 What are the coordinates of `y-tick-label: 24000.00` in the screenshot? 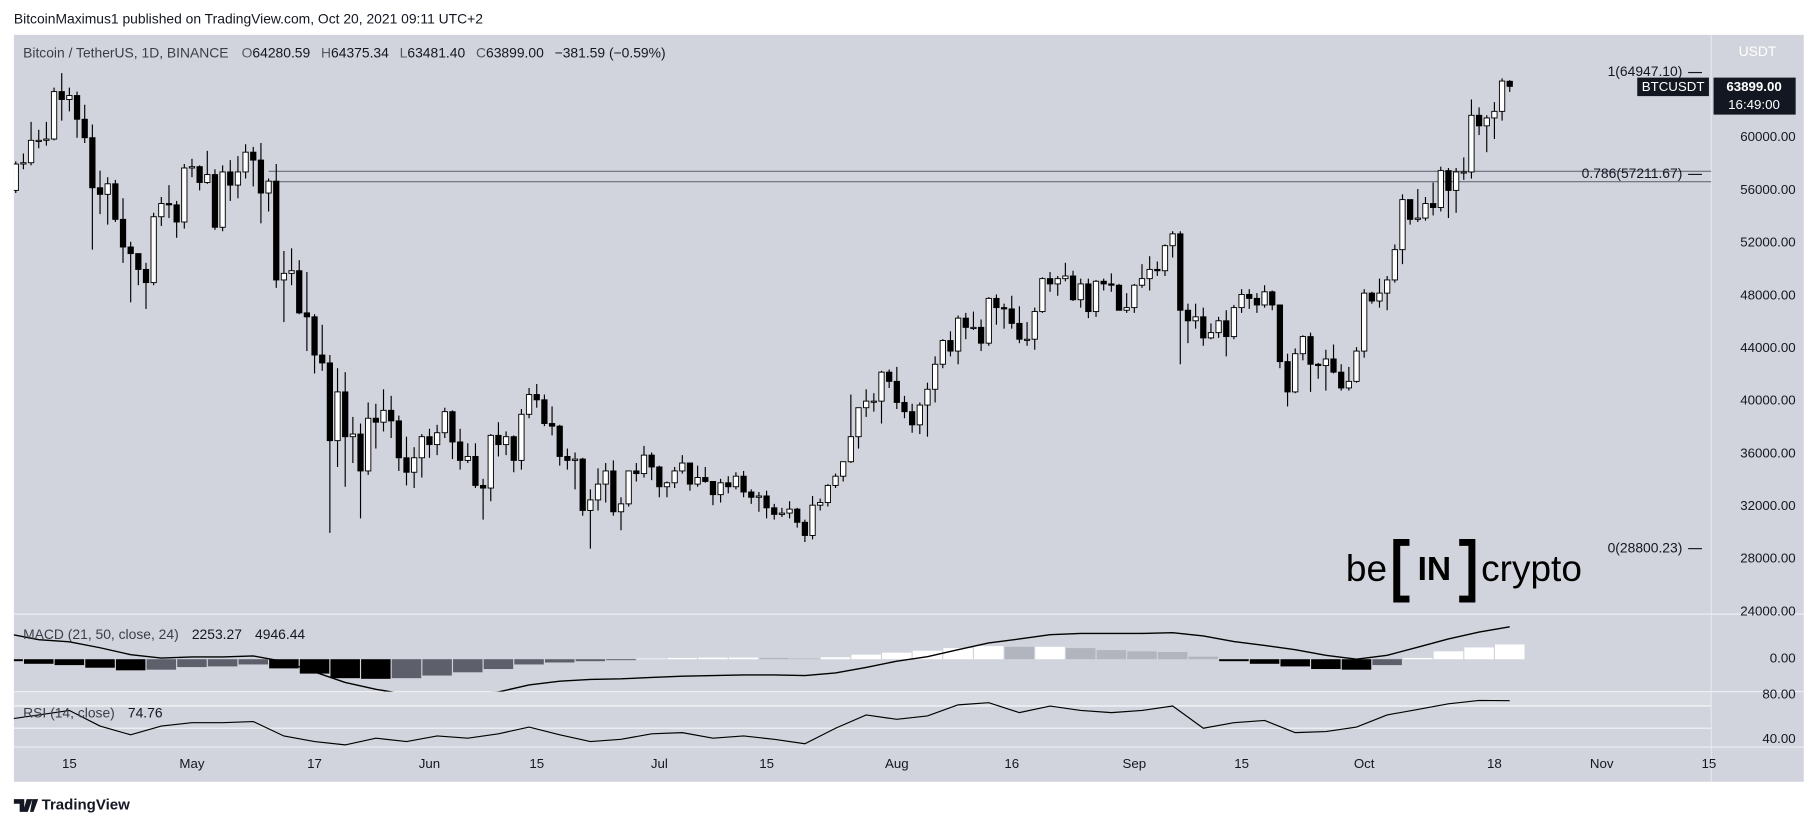 It's located at (1767, 610).